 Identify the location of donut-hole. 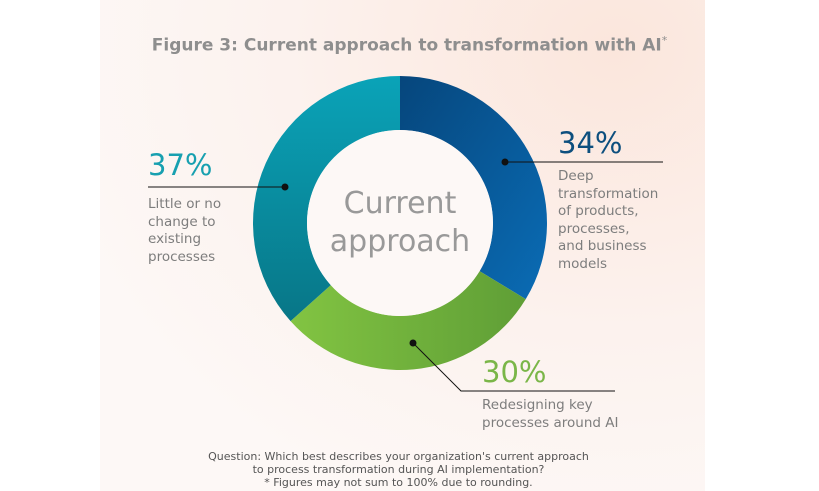
(400, 223).